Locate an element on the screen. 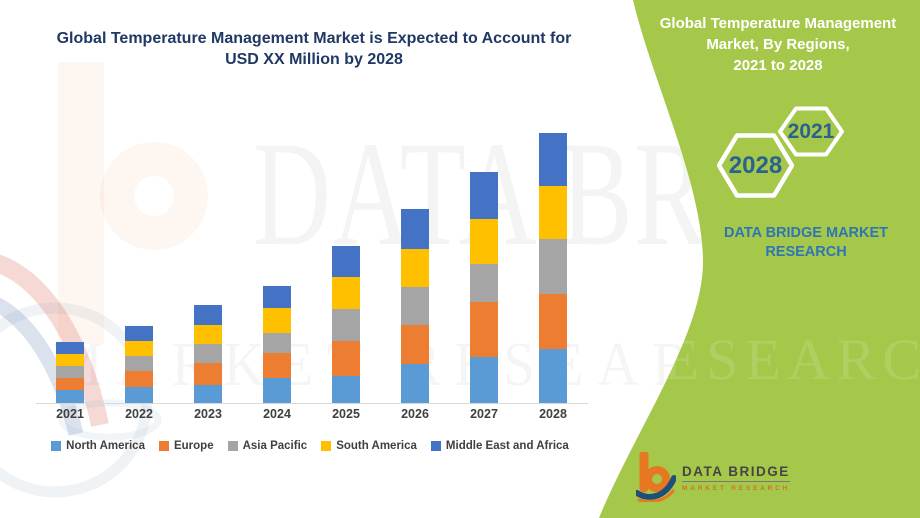 This screenshot has width=920, height=518. bar-2023 is located at coordinates (208, 354).